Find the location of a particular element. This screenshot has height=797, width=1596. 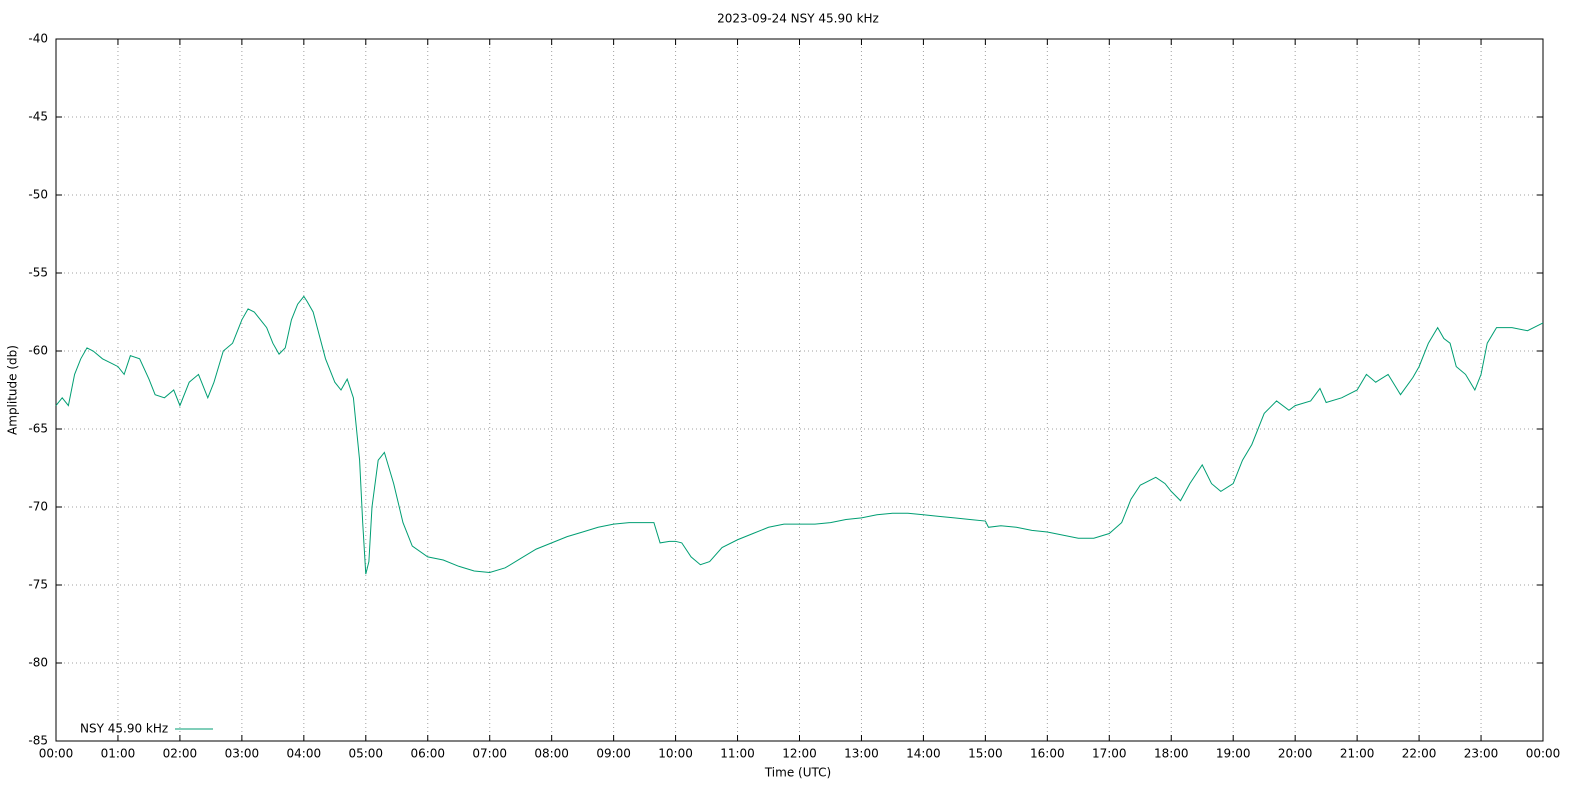

legend-label: NSY 45.90 kHz is located at coordinates (124, 729).